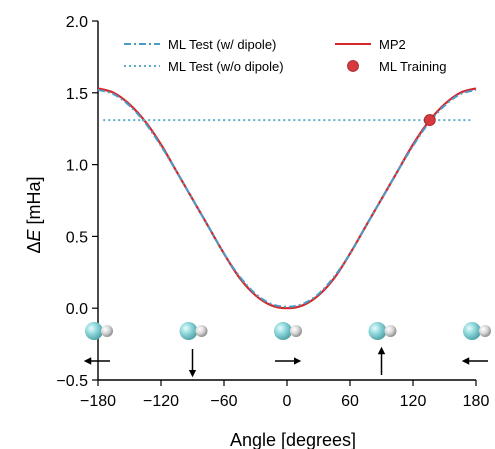  What do you see at coordinates (77, 166) in the screenshot?
I see `y-tick-label: 1.0` at bounding box center [77, 166].